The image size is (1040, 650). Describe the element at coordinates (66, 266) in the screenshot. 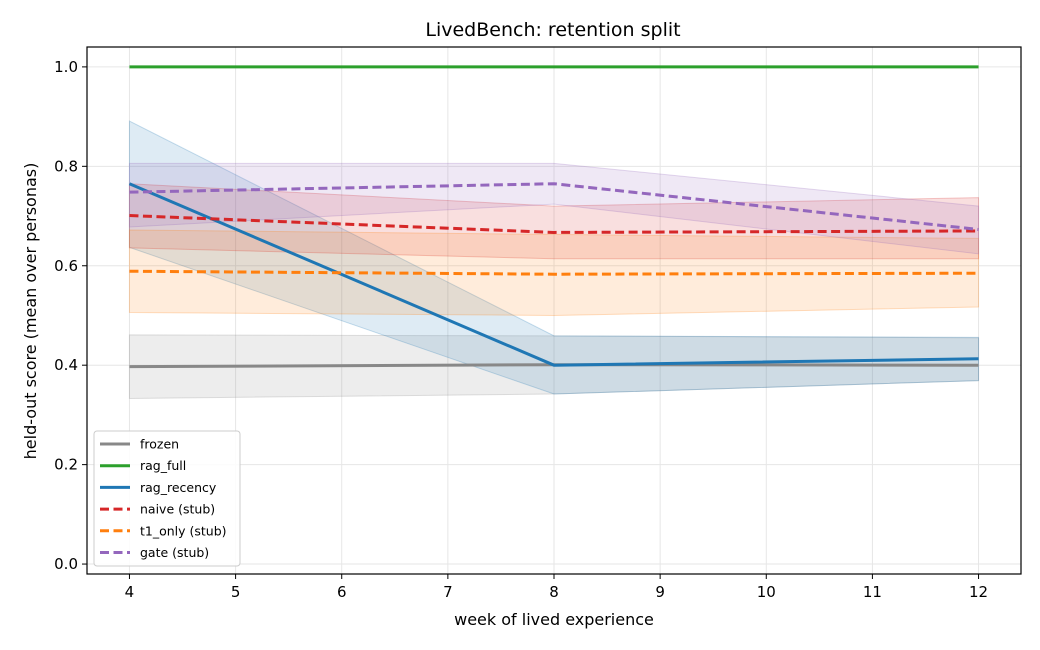

I see `y-tick-label: 0.6` at that location.